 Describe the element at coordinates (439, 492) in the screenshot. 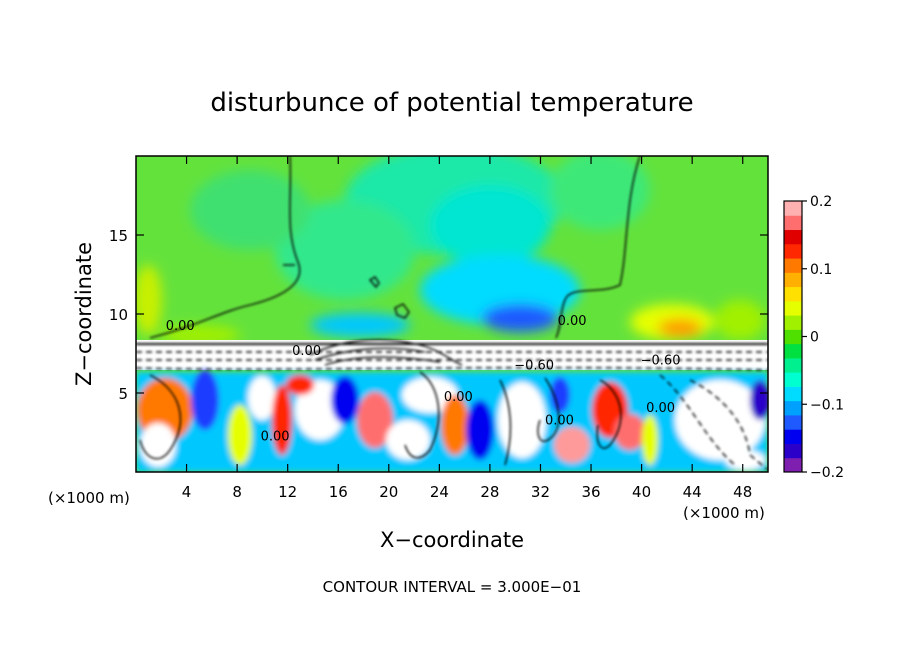

I see `x-tick-label: 24` at that location.